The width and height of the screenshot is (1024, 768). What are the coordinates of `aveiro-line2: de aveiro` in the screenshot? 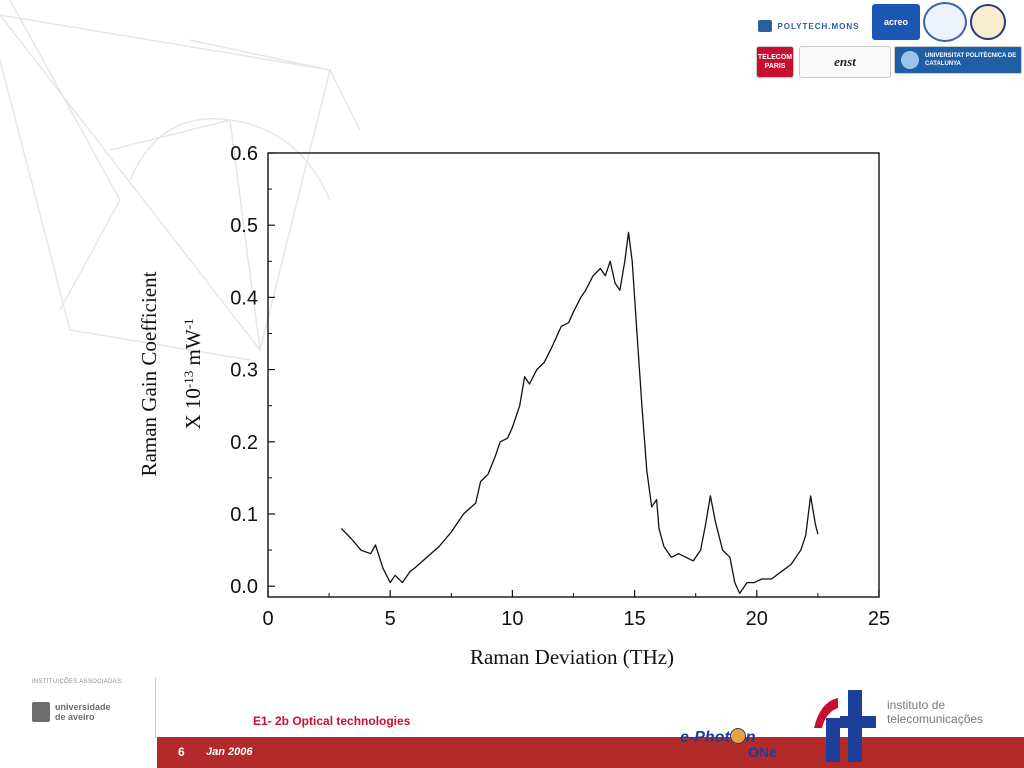 It's located at (75, 717).